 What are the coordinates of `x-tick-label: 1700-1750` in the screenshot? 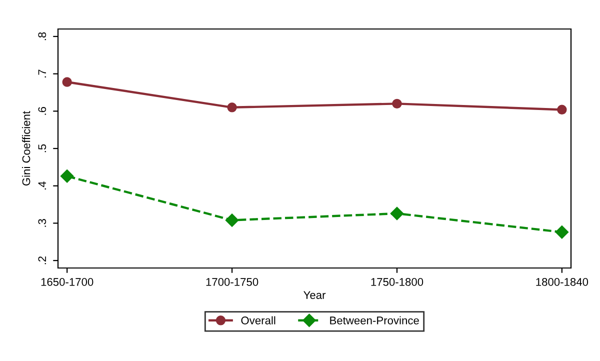 It's located at (232, 282).